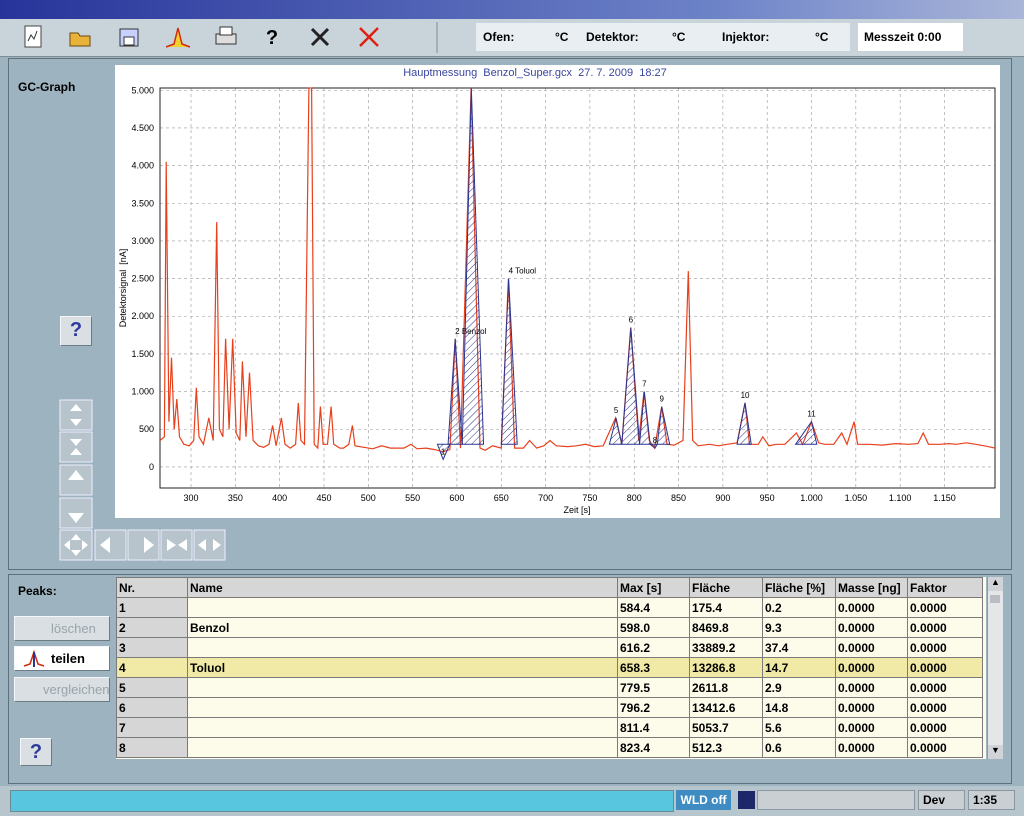 Image resolution: width=1024 pixels, height=816 pixels. I want to click on scroll-left, so click(110, 545).